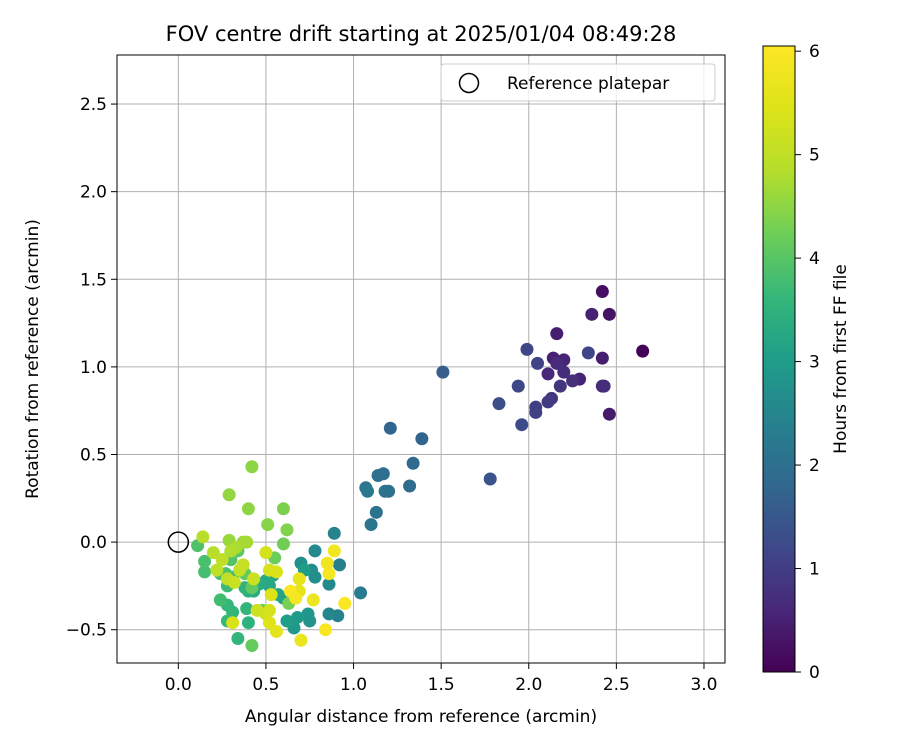 The height and width of the screenshot is (750, 900). What do you see at coordinates (353, 685) in the screenshot?
I see `x-tick-label: 1.0` at bounding box center [353, 685].